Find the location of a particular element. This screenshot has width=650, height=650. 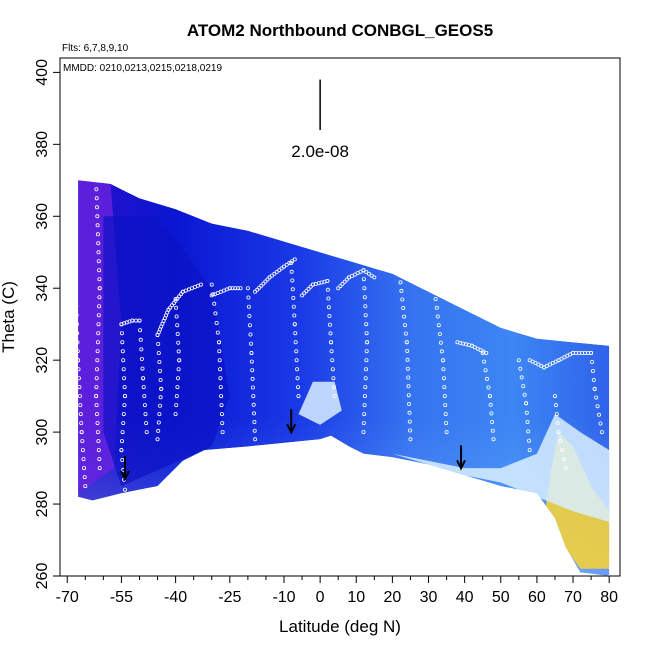

x-tick-label: 30 is located at coordinates (429, 597).